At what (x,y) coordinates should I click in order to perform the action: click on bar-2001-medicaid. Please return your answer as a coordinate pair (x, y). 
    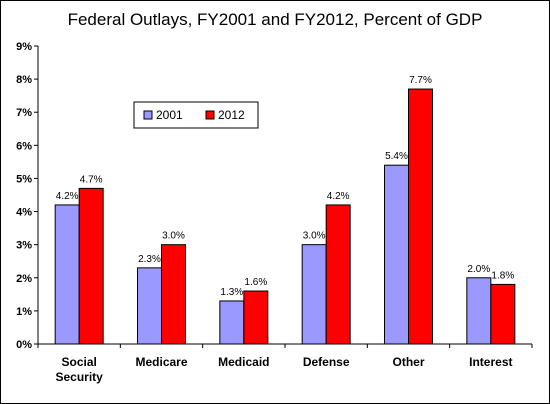
    Looking at the image, I should click on (232, 322).